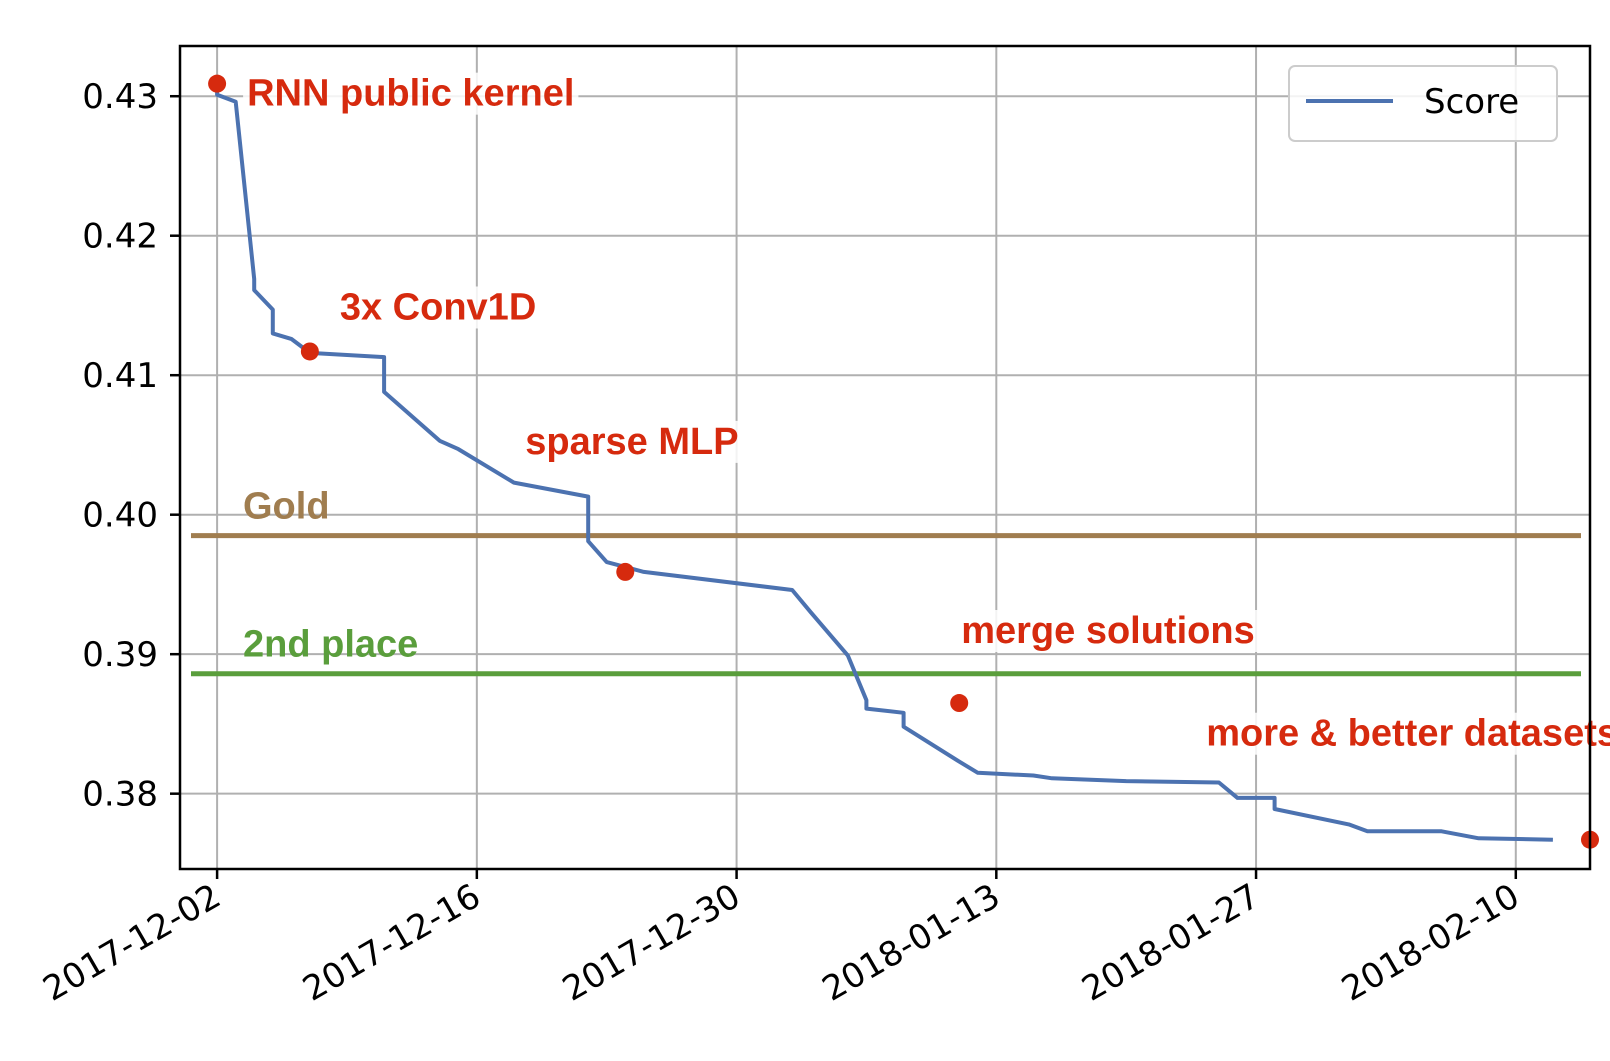 Image resolution: width=1610 pixels, height=1061 pixels. I want to click on legend: Score, so click(1423, 103).